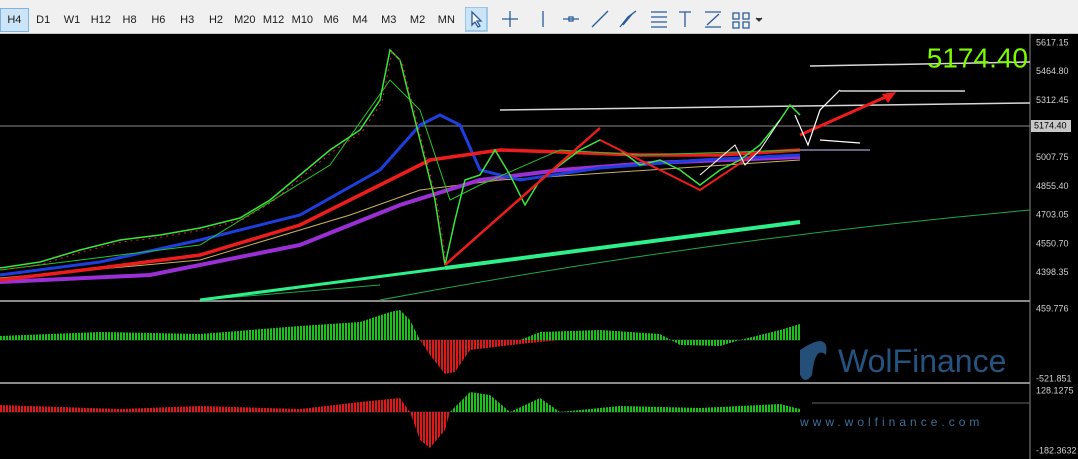 The image size is (1078, 459). What do you see at coordinates (273, 19) in the screenshot?
I see `timeframe-button: M12` at bounding box center [273, 19].